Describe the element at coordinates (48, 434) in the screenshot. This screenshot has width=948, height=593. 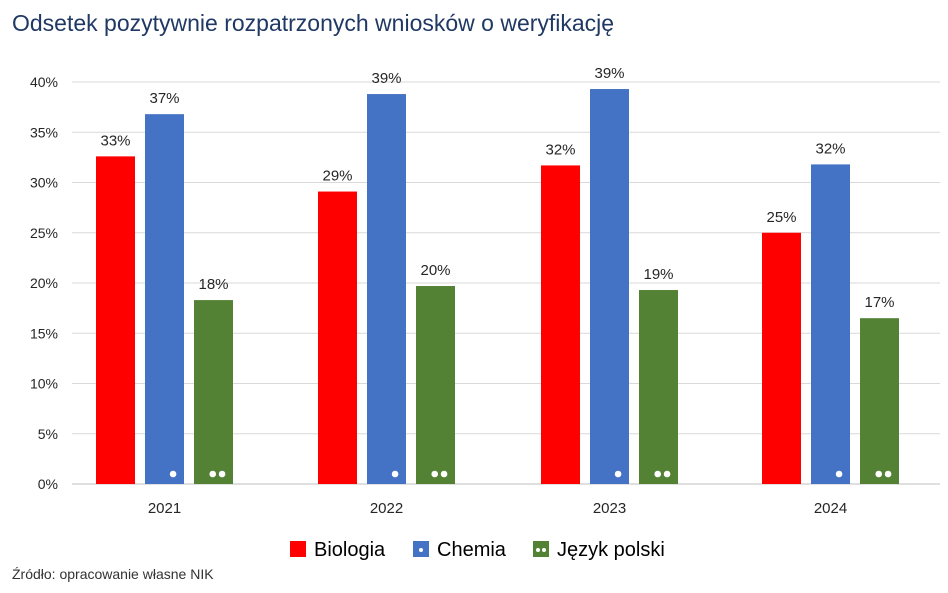
I see `y-tick-label: 5%` at that location.